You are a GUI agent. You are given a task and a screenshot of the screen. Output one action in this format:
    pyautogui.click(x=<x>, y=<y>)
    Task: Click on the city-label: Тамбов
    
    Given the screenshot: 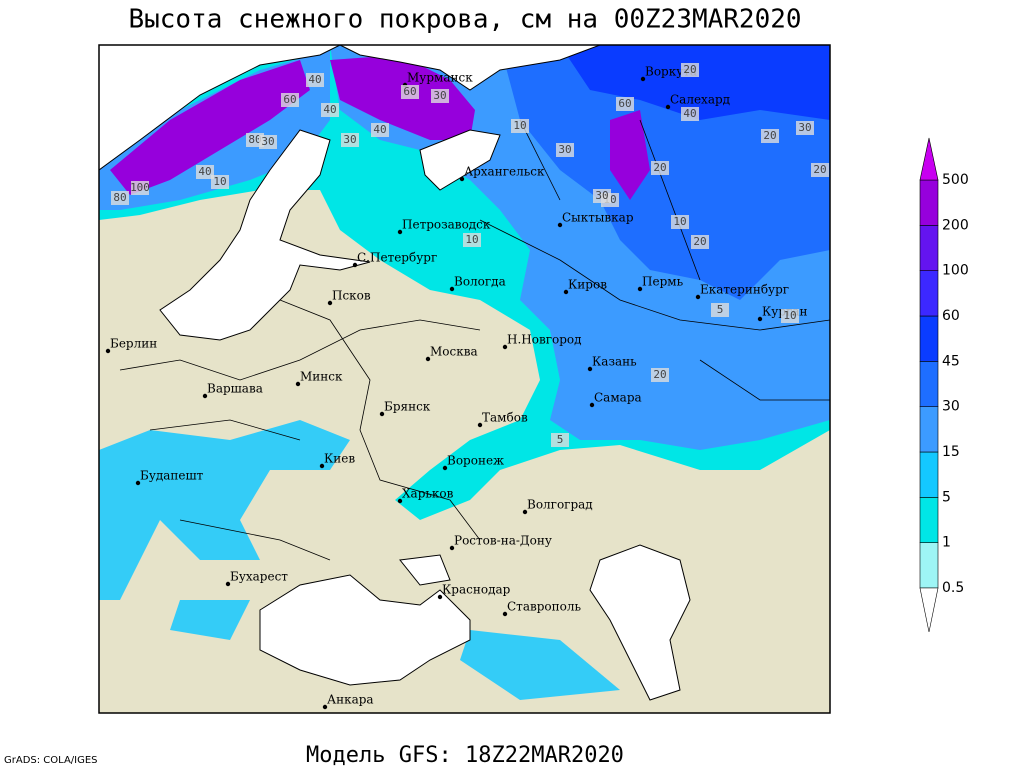 What is the action you would take?
    pyautogui.click(x=505, y=418)
    